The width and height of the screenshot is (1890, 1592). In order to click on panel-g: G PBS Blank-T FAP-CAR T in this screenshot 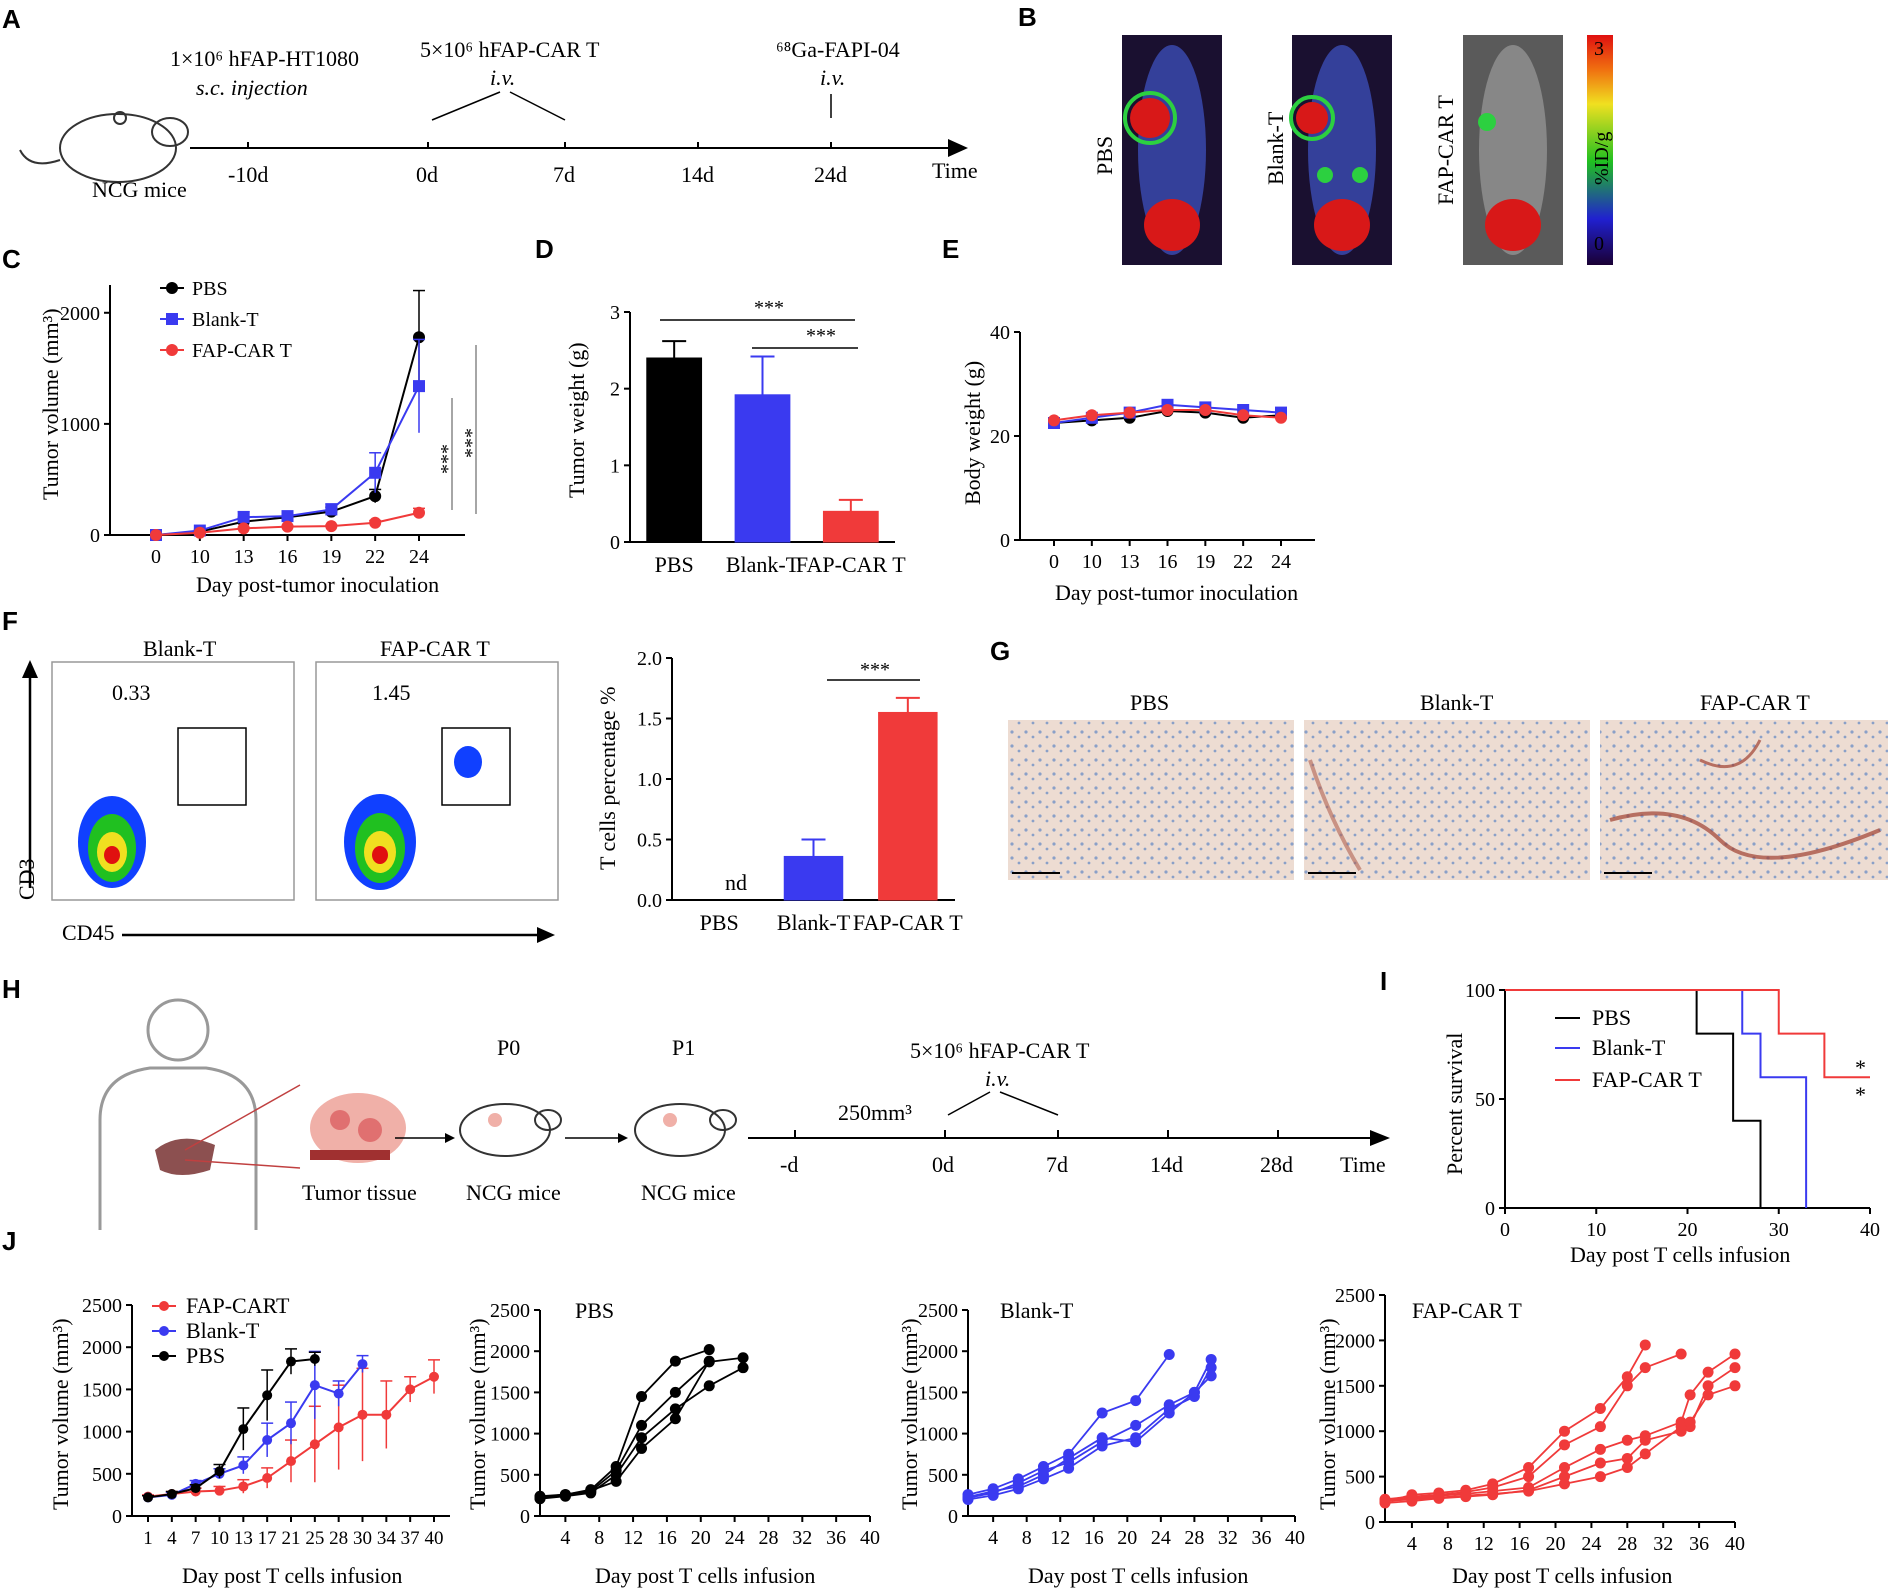, I will do `click(1439, 758)`.